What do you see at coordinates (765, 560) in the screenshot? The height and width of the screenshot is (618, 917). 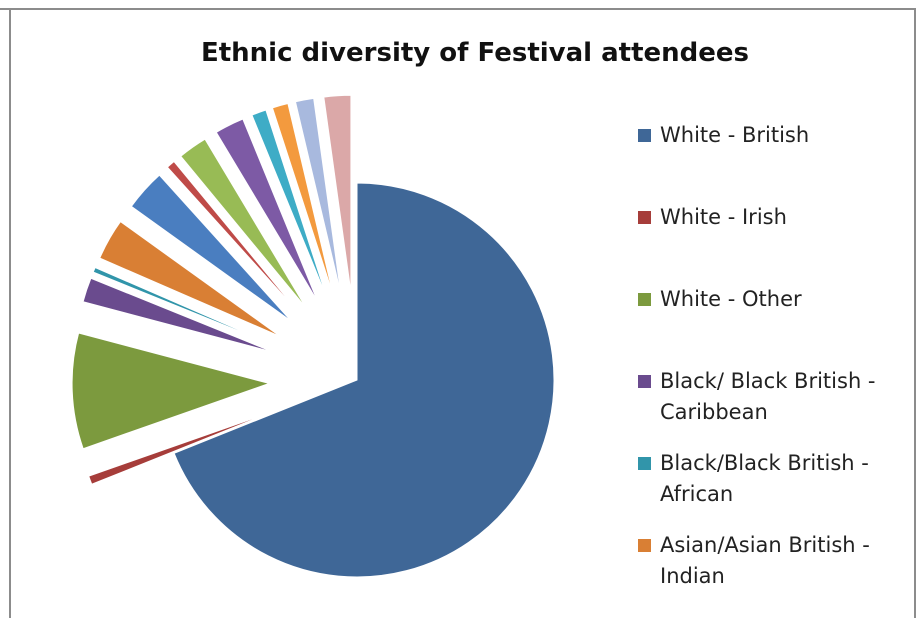 I see `legend-label: Asian/Asian British - Indian` at bounding box center [765, 560].